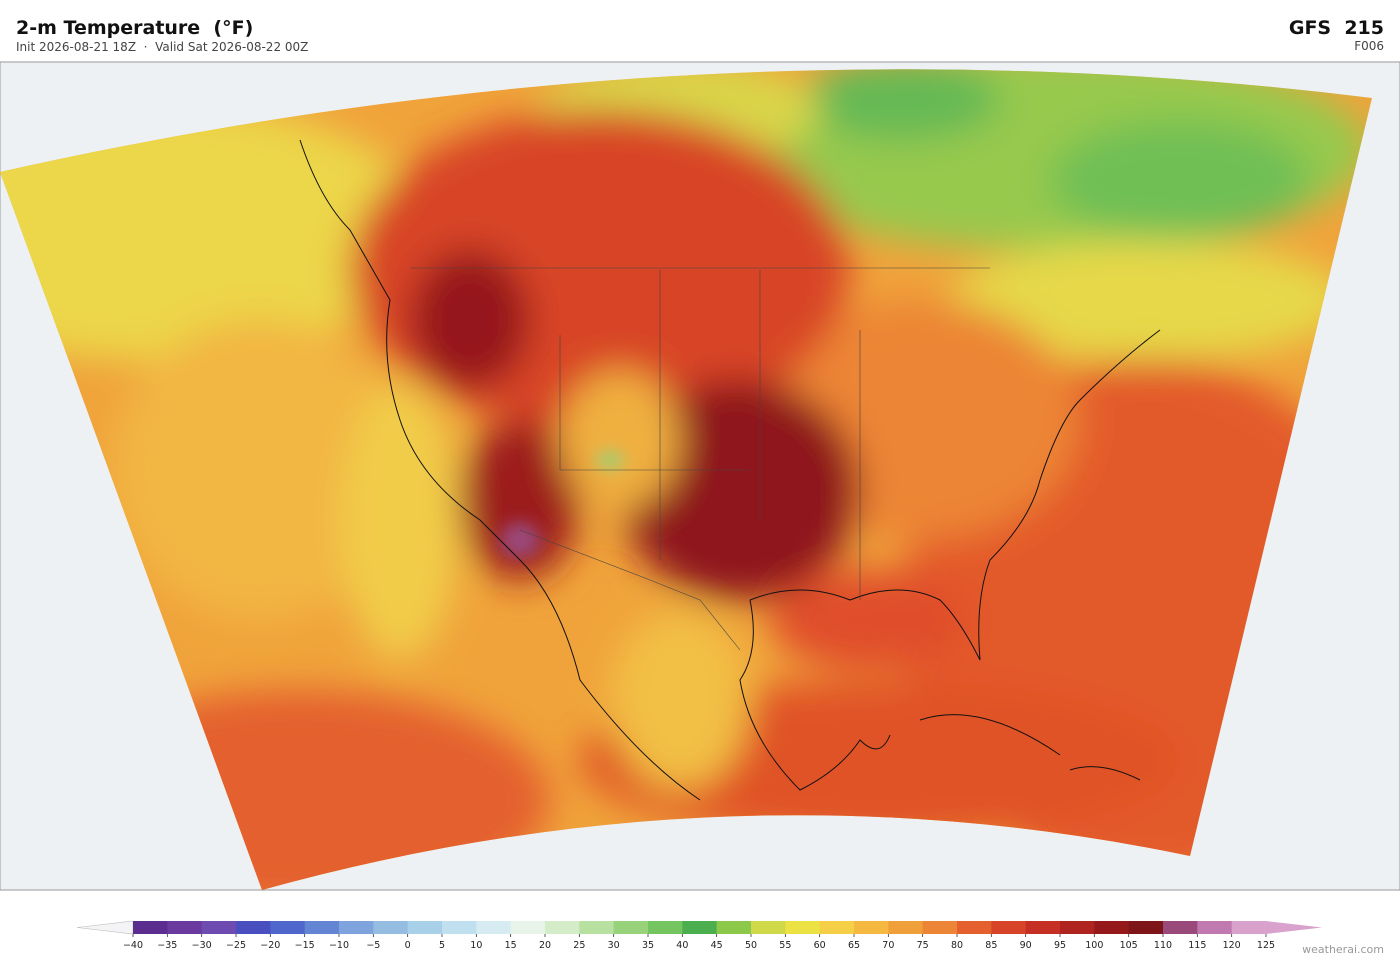 This screenshot has width=1400, height=964. I want to click on colorbar-tick-label: 120, so click(1232, 945).